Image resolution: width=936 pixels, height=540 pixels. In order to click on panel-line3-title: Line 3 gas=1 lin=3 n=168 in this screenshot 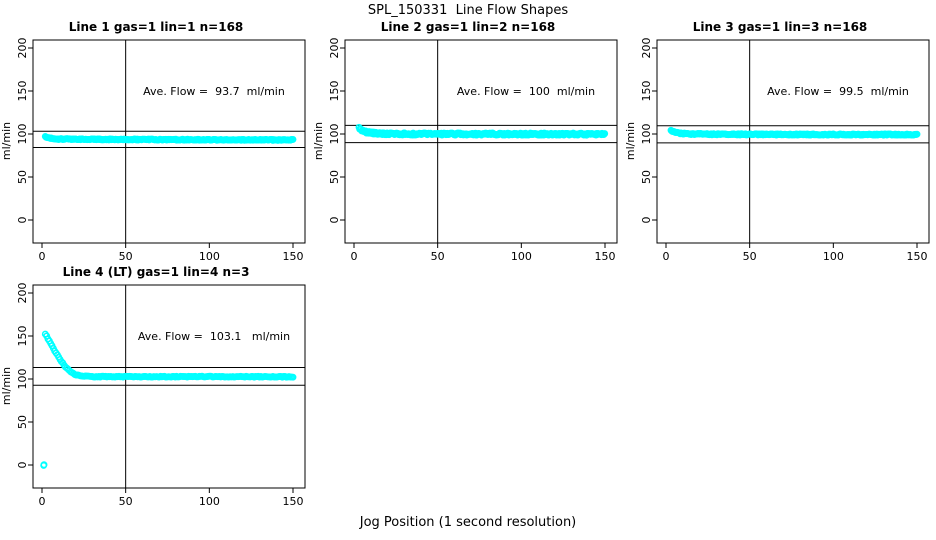, I will do `click(780, 27)`.